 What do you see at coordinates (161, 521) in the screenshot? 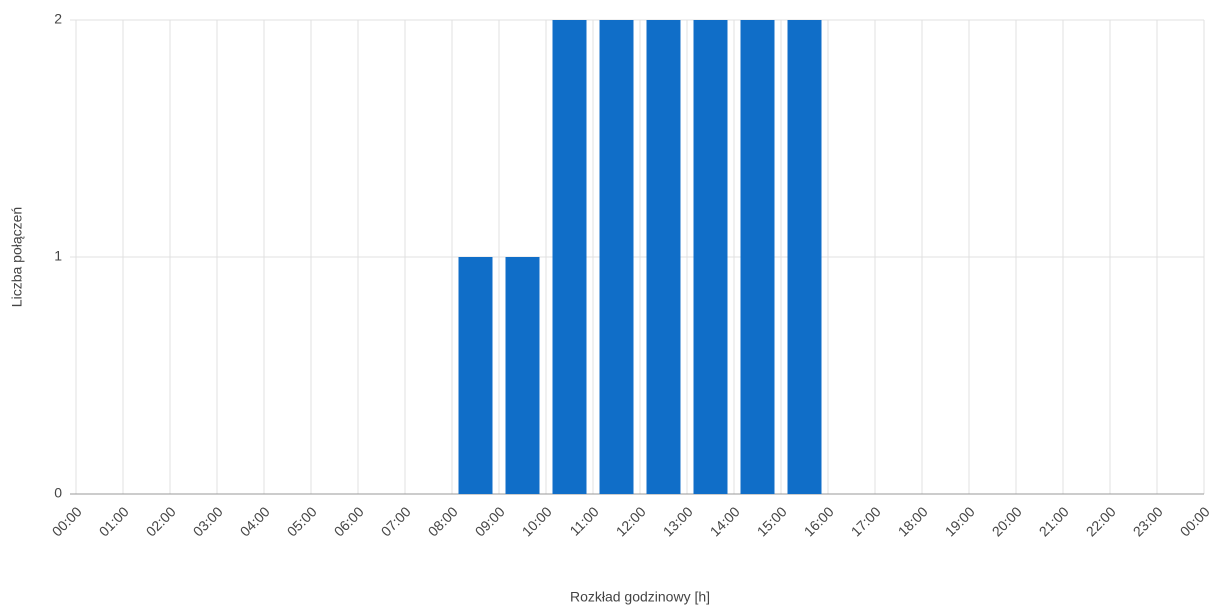
I see `x-tick-label: 02:00` at bounding box center [161, 521].